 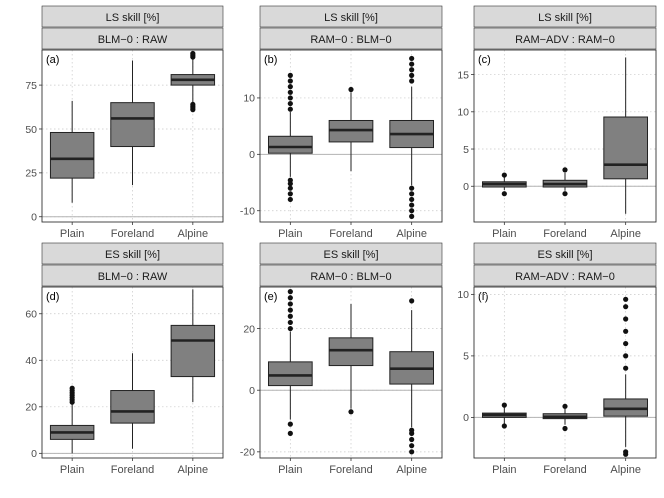 What do you see at coordinates (341, 381) in the screenshot?
I see `plot-area-5: -20 0 20 Plain Foreland Alpine` at bounding box center [341, 381].